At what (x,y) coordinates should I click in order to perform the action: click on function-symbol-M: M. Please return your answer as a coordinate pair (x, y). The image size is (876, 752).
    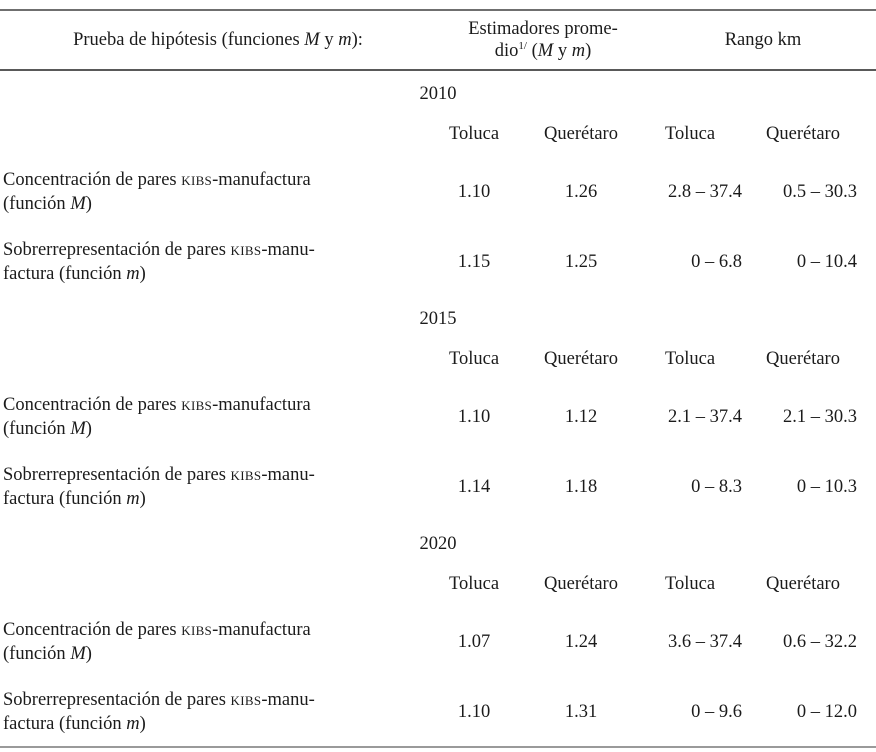
    Looking at the image, I should click on (312, 40).